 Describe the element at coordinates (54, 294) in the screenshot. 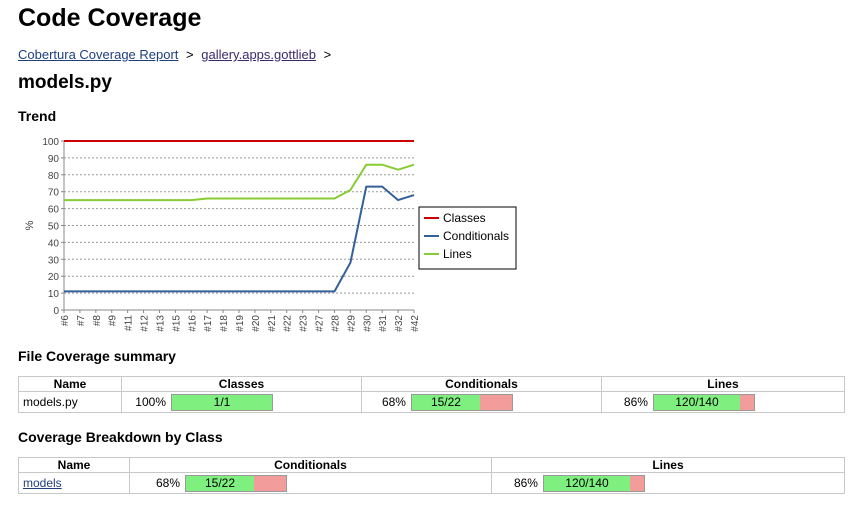

I see `y-tick-label: 10` at that location.